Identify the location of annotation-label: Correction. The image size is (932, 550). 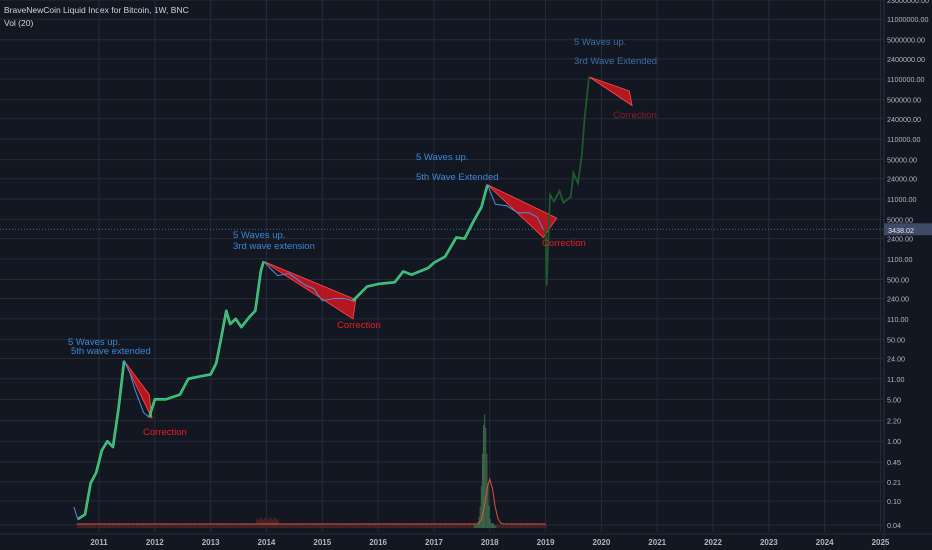
(564, 243).